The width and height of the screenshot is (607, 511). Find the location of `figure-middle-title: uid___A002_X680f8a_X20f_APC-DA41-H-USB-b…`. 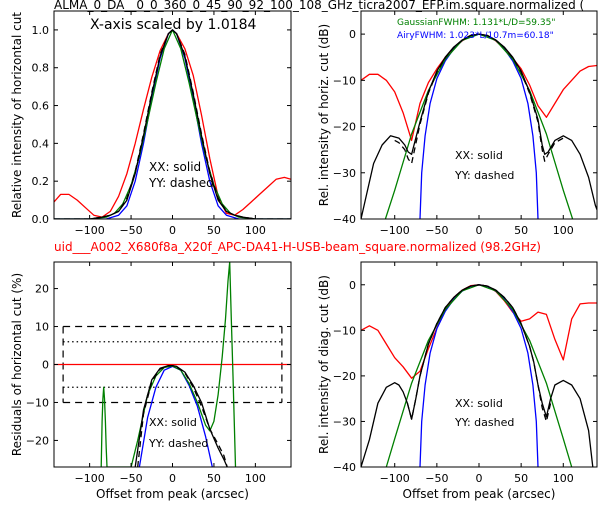

figure-middle-title: uid___A002_X680f8a_X20f_APC-DA41-H-USB-b… is located at coordinates (297, 247).